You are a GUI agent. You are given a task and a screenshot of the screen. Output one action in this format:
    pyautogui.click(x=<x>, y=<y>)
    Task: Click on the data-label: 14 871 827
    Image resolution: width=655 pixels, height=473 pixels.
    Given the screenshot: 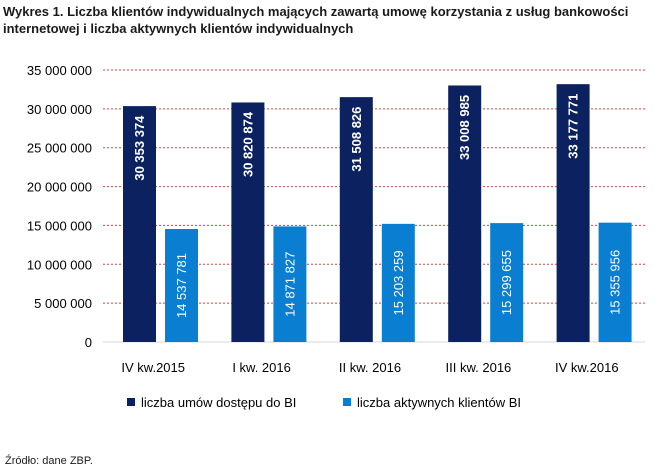 What is the action you would take?
    pyautogui.click(x=289, y=284)
    